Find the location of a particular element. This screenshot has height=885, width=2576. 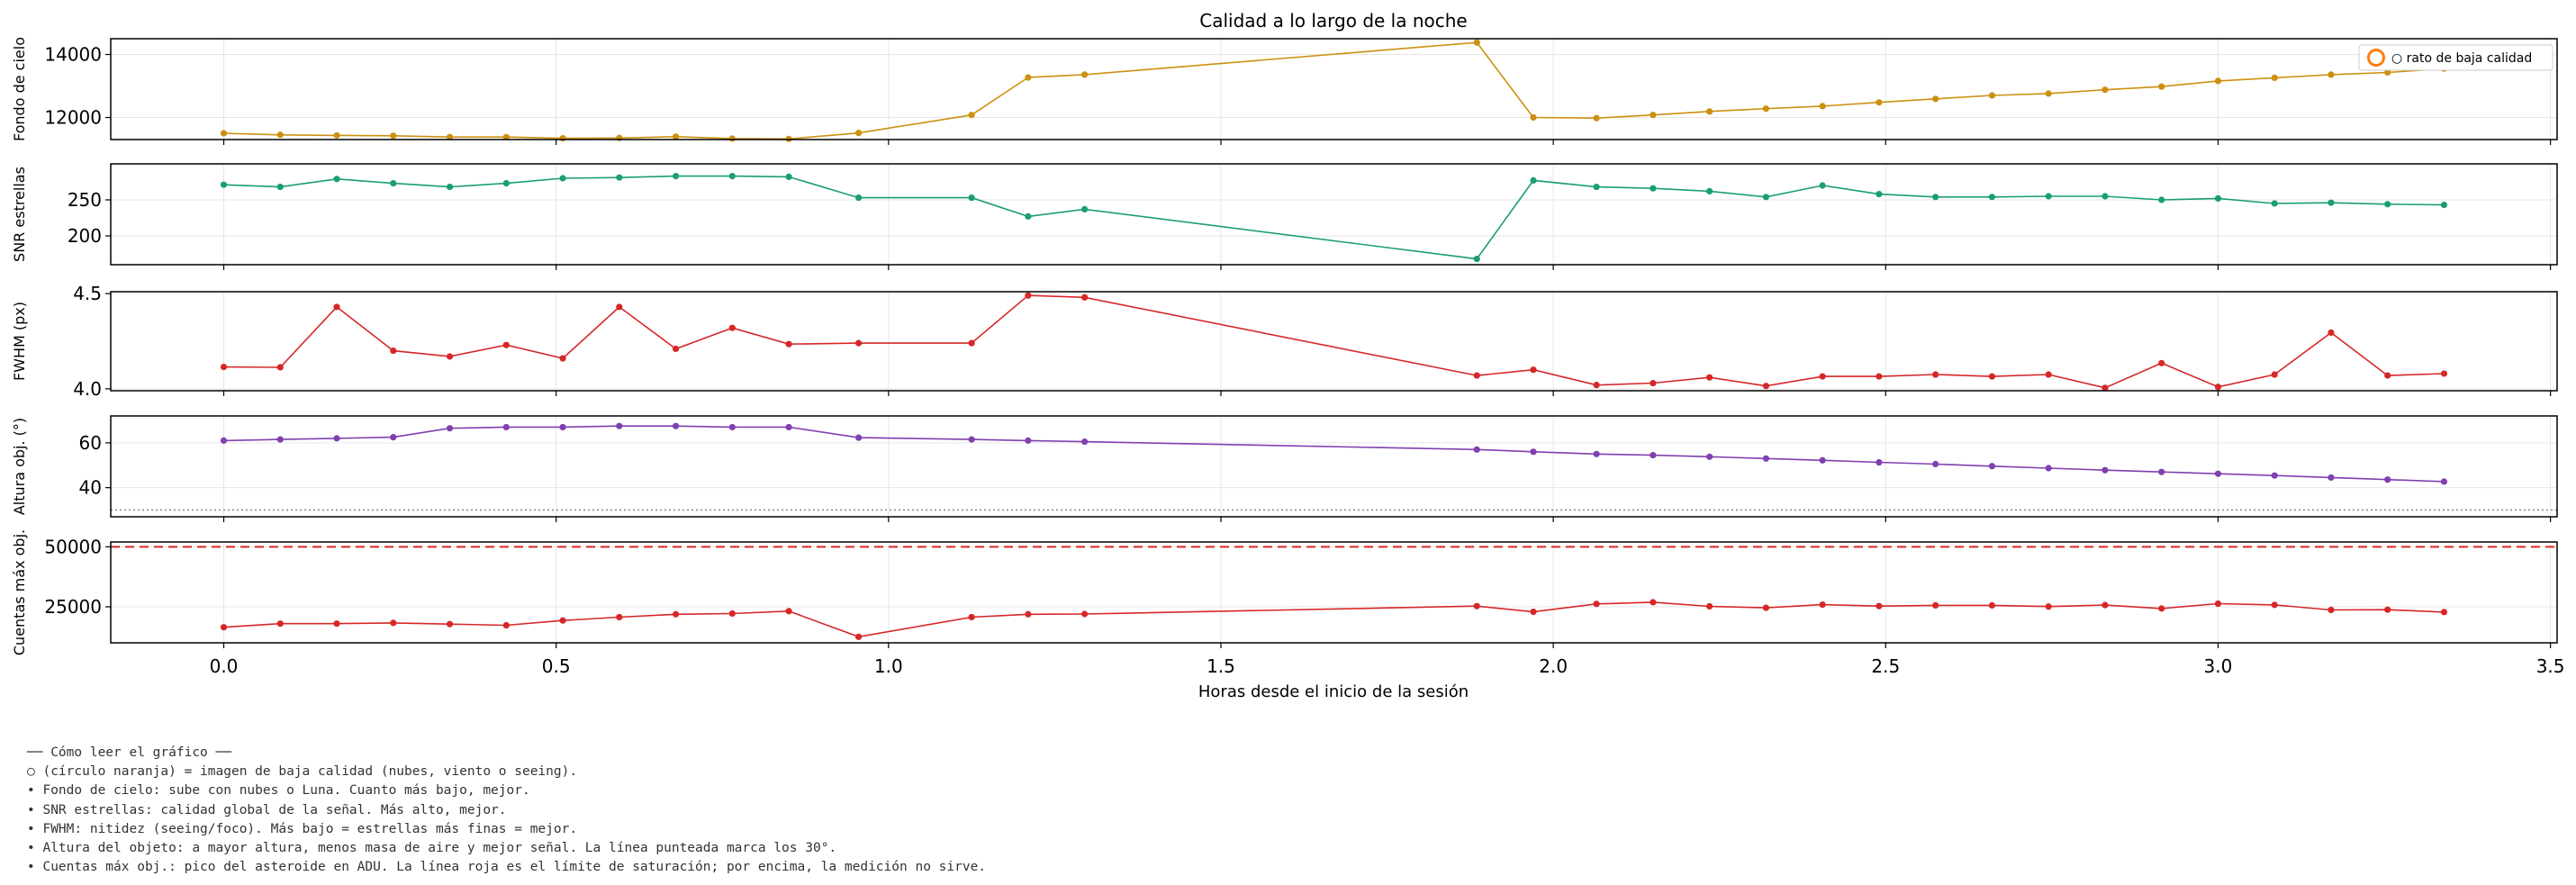

y-tick-label: 40 is located at coordinates (90, 488).